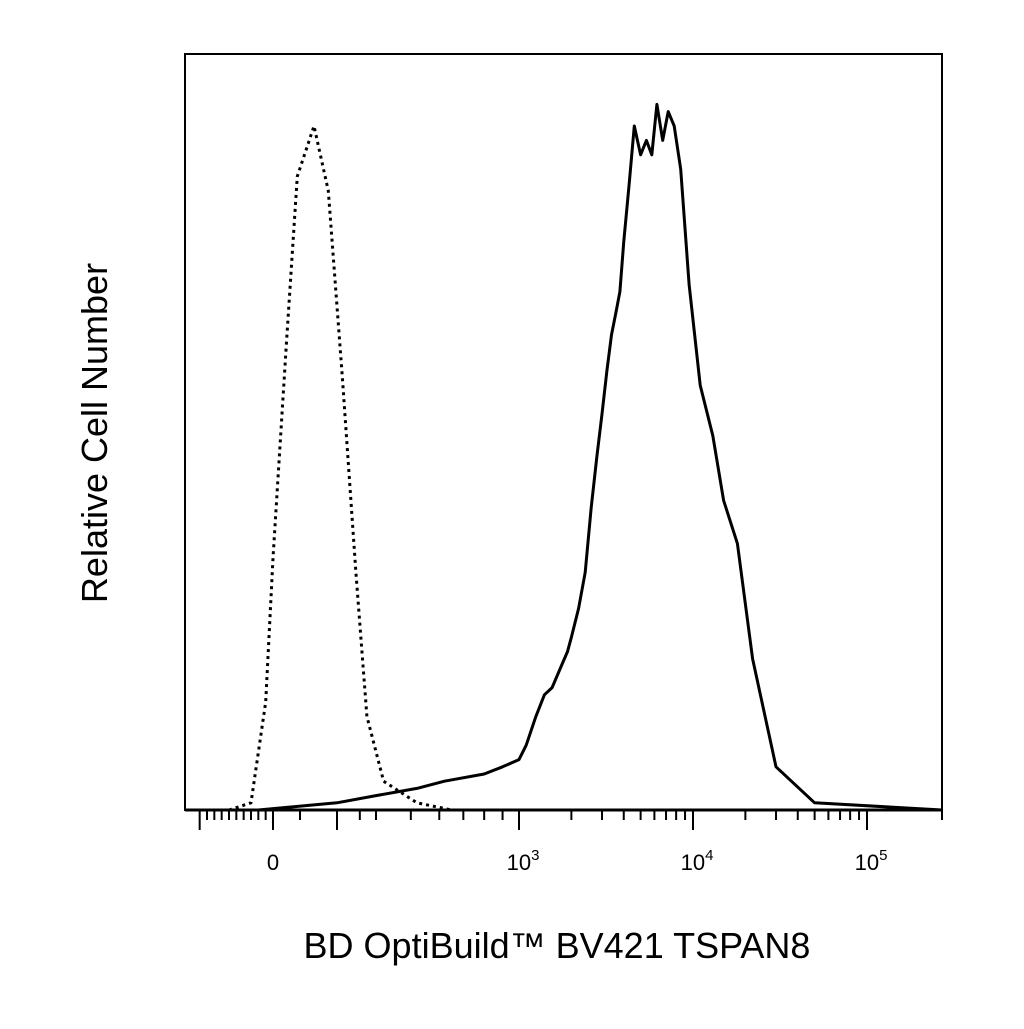 The image size is (1024, 1029). Describe the element at coordinates (570, 820) in the screenshot. I see `x-axis-ticks` at that location.